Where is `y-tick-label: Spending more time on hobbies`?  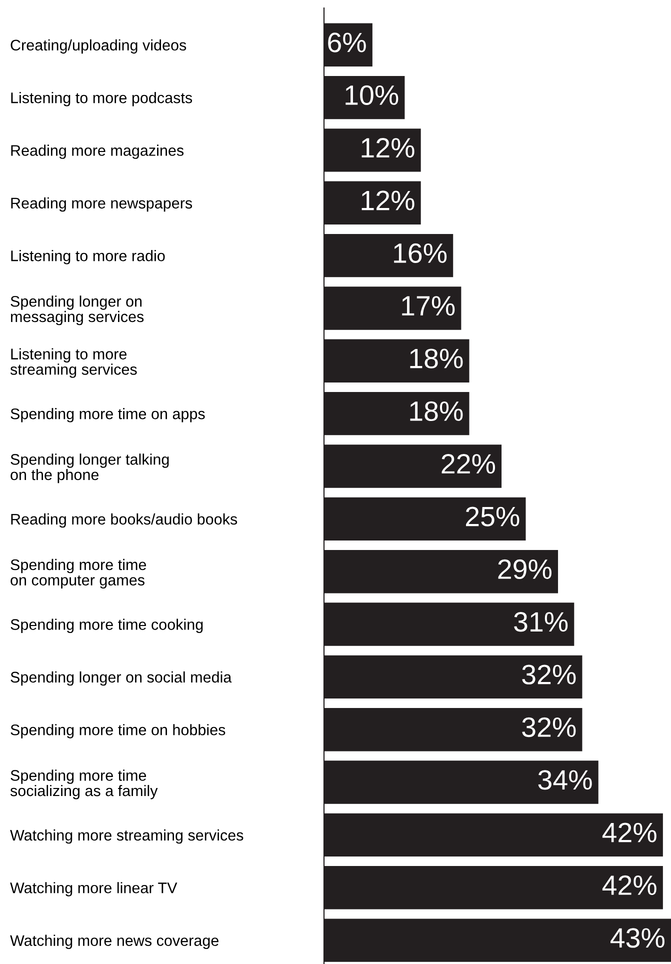 y-tick-label: Spending more time on hobbies is located at coordinates (118, 731).